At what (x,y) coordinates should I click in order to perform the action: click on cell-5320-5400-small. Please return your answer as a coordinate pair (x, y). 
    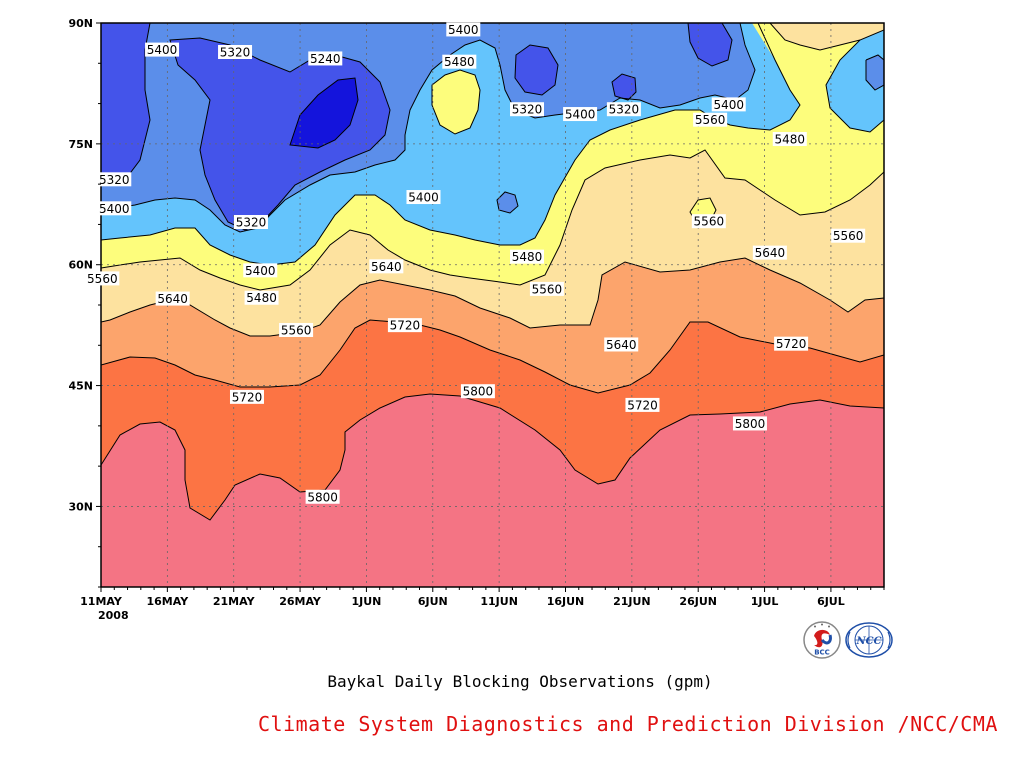
    Looking at the image, I should click on (507, 202).